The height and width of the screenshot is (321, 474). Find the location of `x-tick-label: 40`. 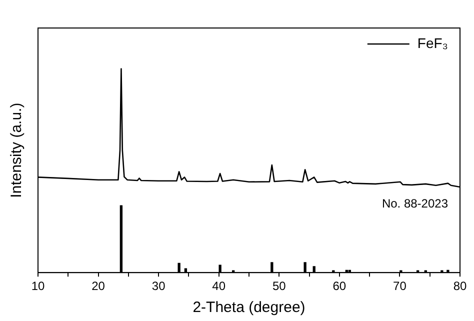

x-tick-label: 40 is located at coordinates (219, 286).